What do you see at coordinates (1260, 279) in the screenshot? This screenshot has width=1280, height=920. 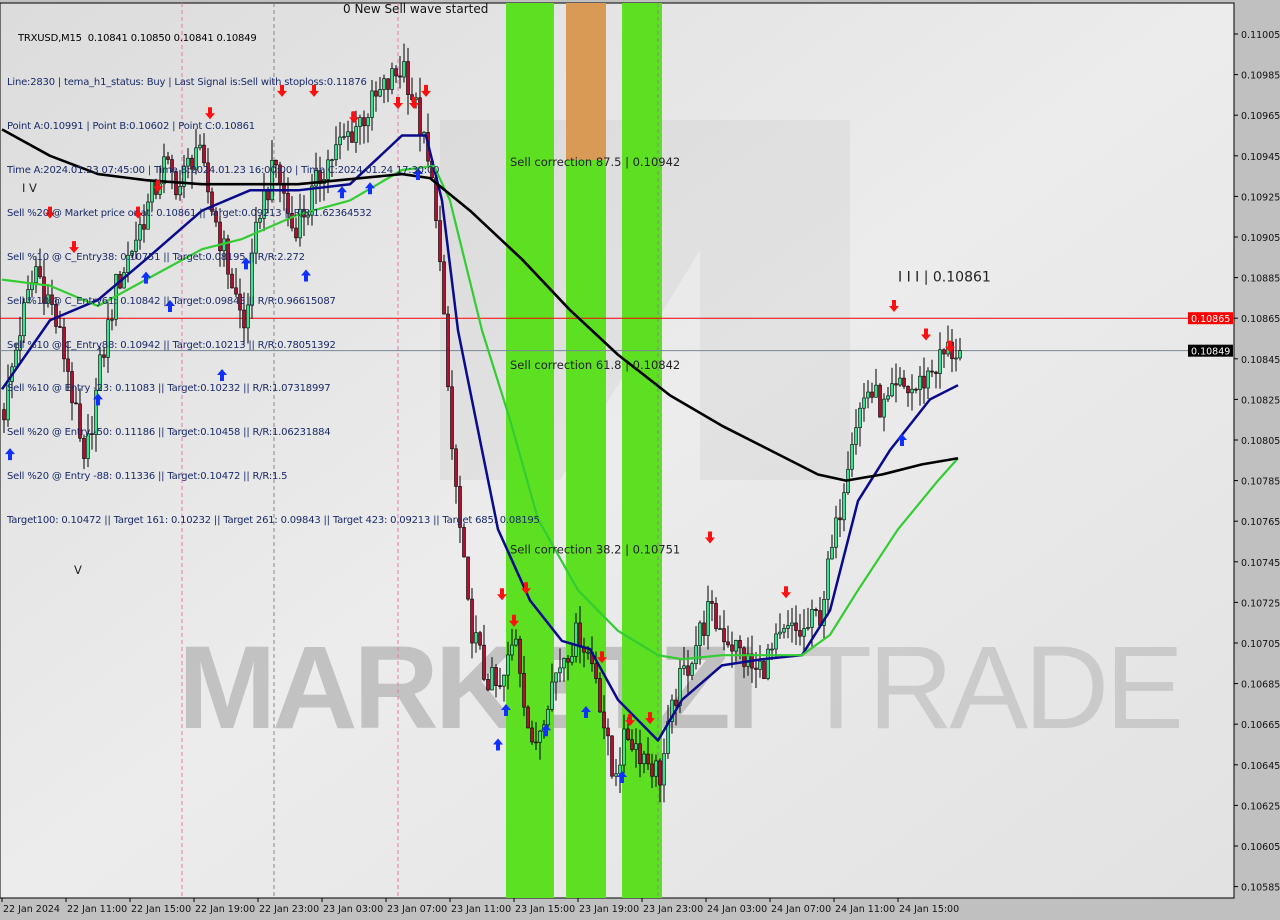 I see `y-tick-label: 0.10885` at bounding box center [1260, 279].